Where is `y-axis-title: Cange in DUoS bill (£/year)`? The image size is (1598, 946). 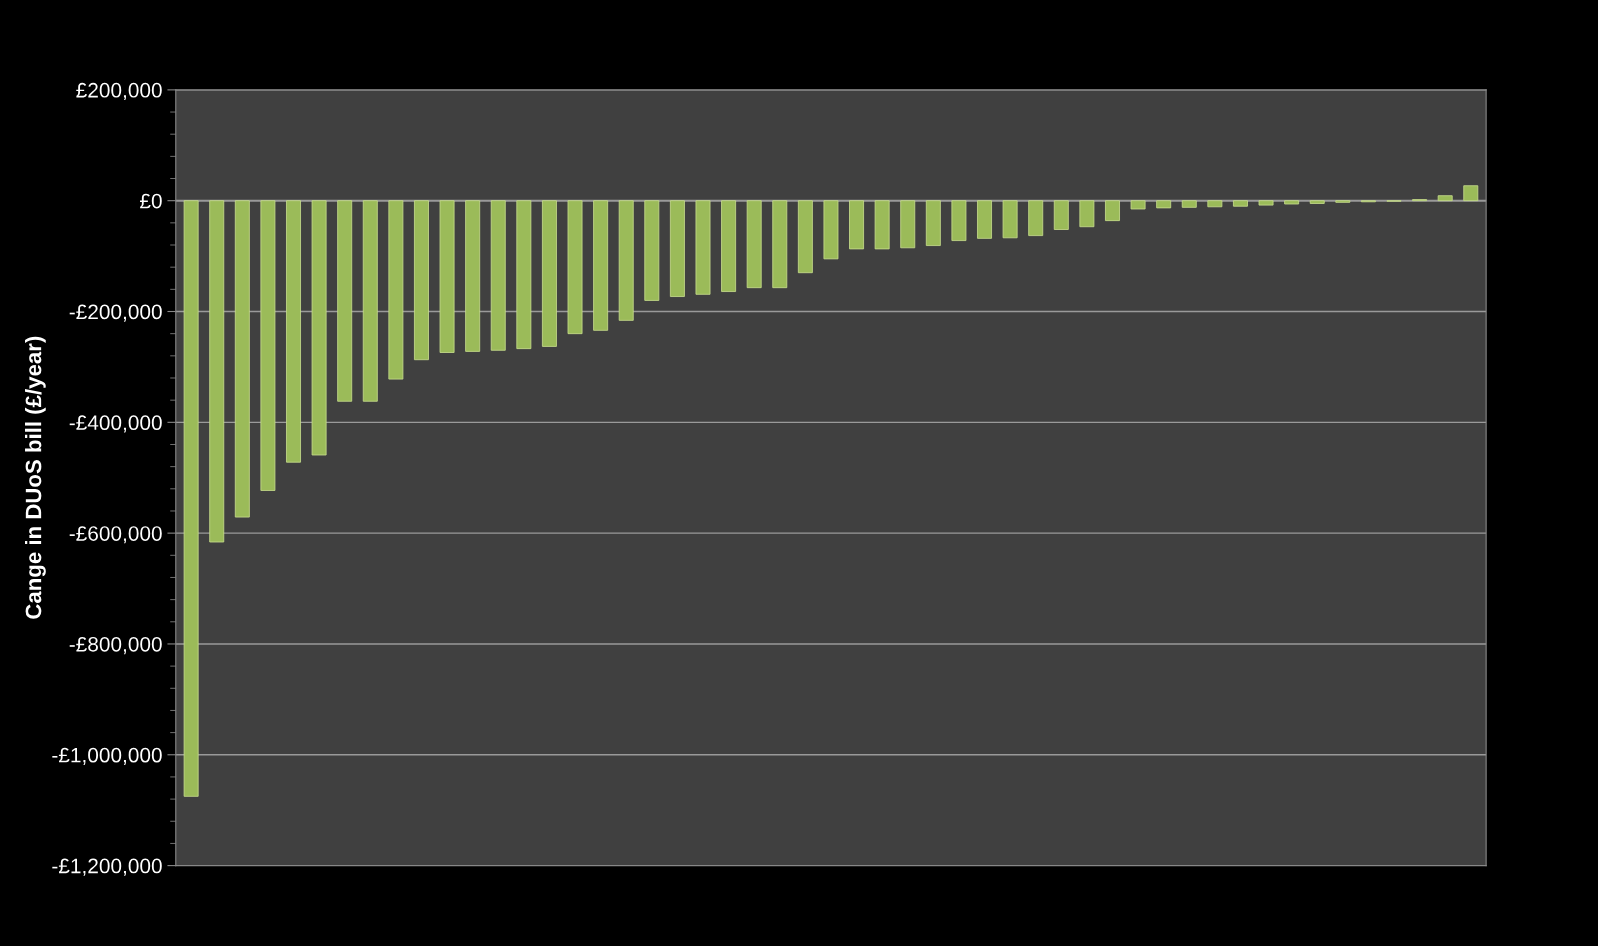 y-axis-title: Cange in DUoS bill (£/year) is located at coordinates (35, 477).